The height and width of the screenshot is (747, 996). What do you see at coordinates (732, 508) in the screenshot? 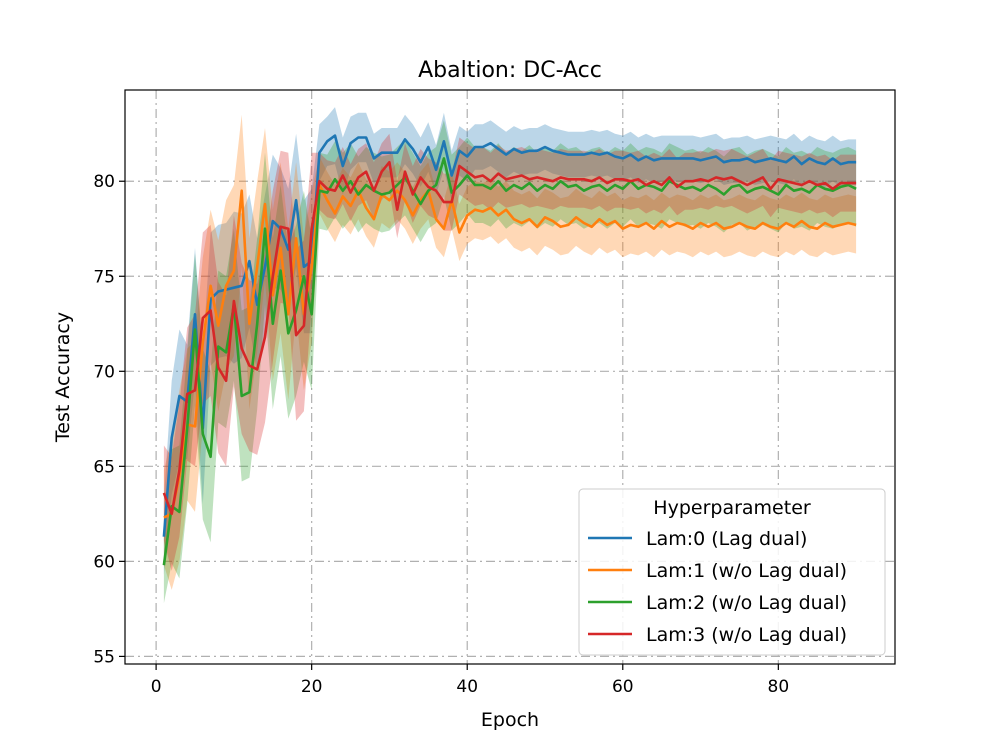
I see `legend-title: Hyperparameter` at bounding box center [732, 508].